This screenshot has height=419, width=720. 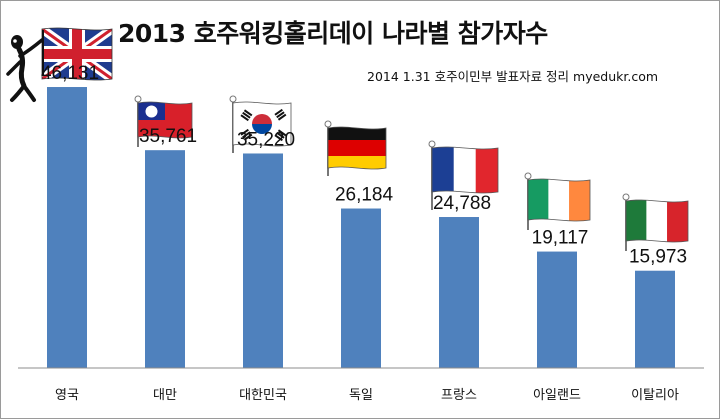 I want to click on data-label: 26,184, so click(x=364, y=195).